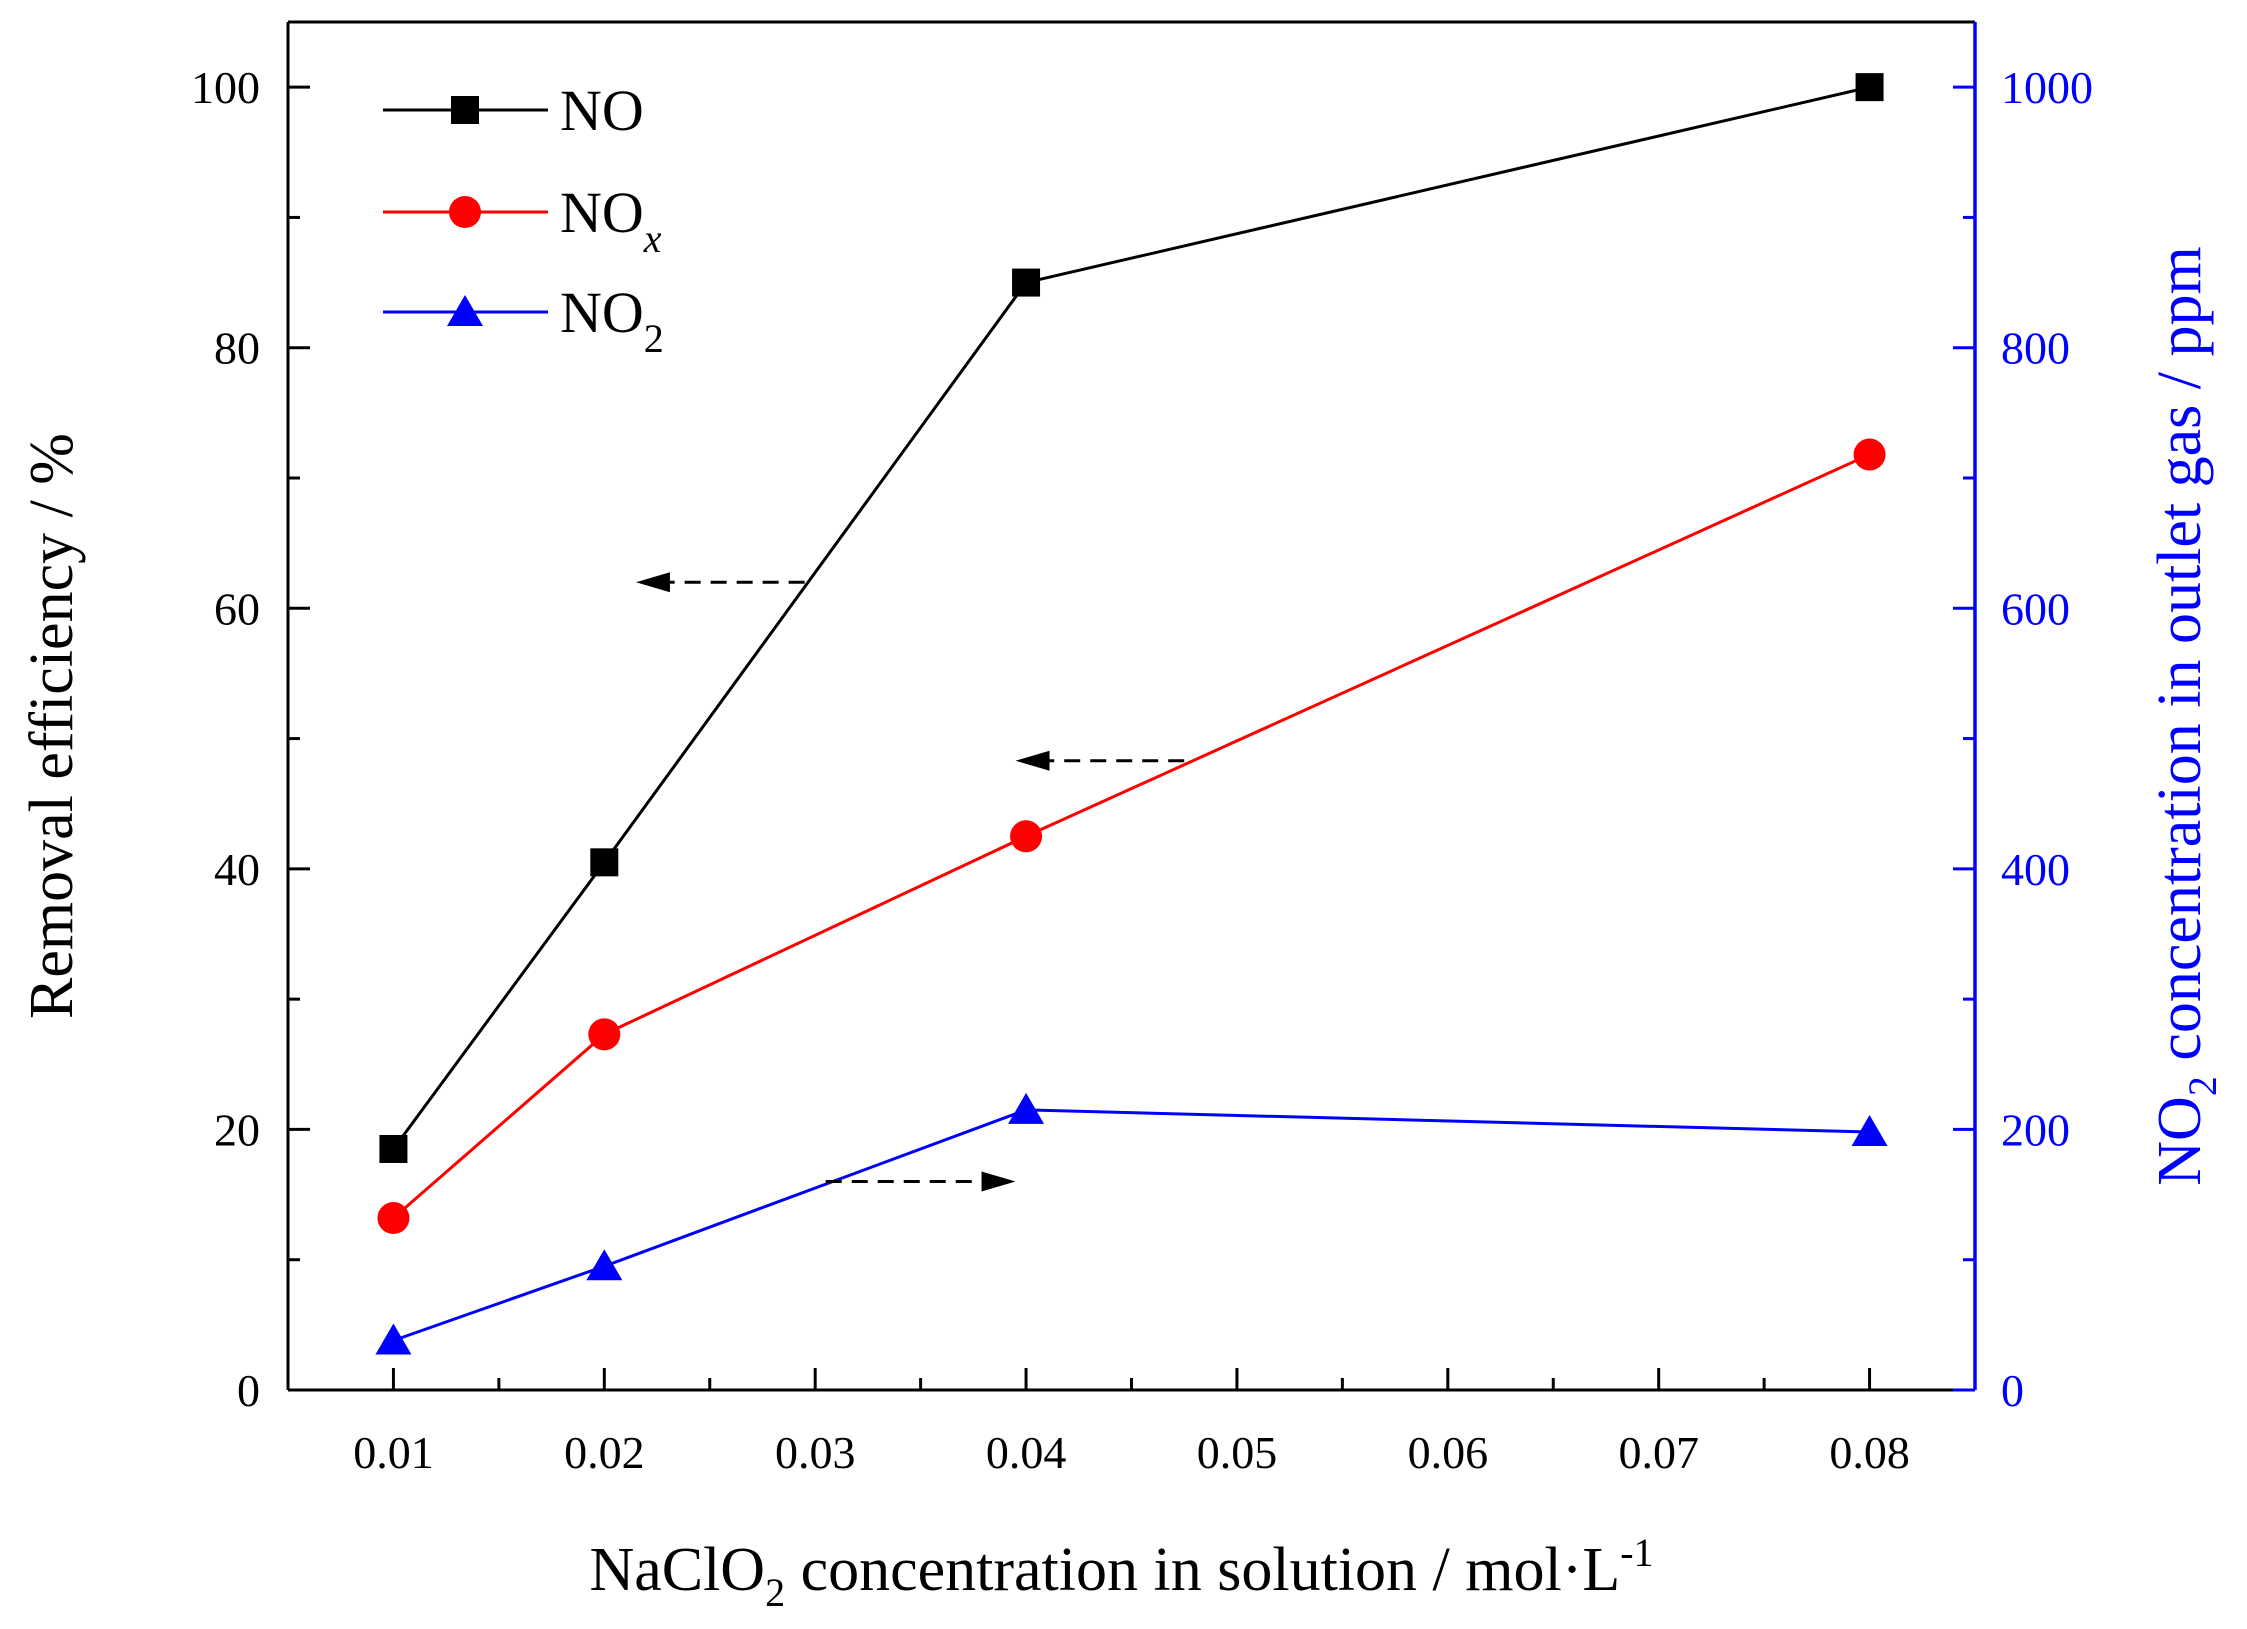 The width and height of the screenshot is (2247, 1629). What do you see at coordinates (815, 1452) in the screenshot?
I see `x-tick-label: 0.03` at bounding box center [815, 1452].